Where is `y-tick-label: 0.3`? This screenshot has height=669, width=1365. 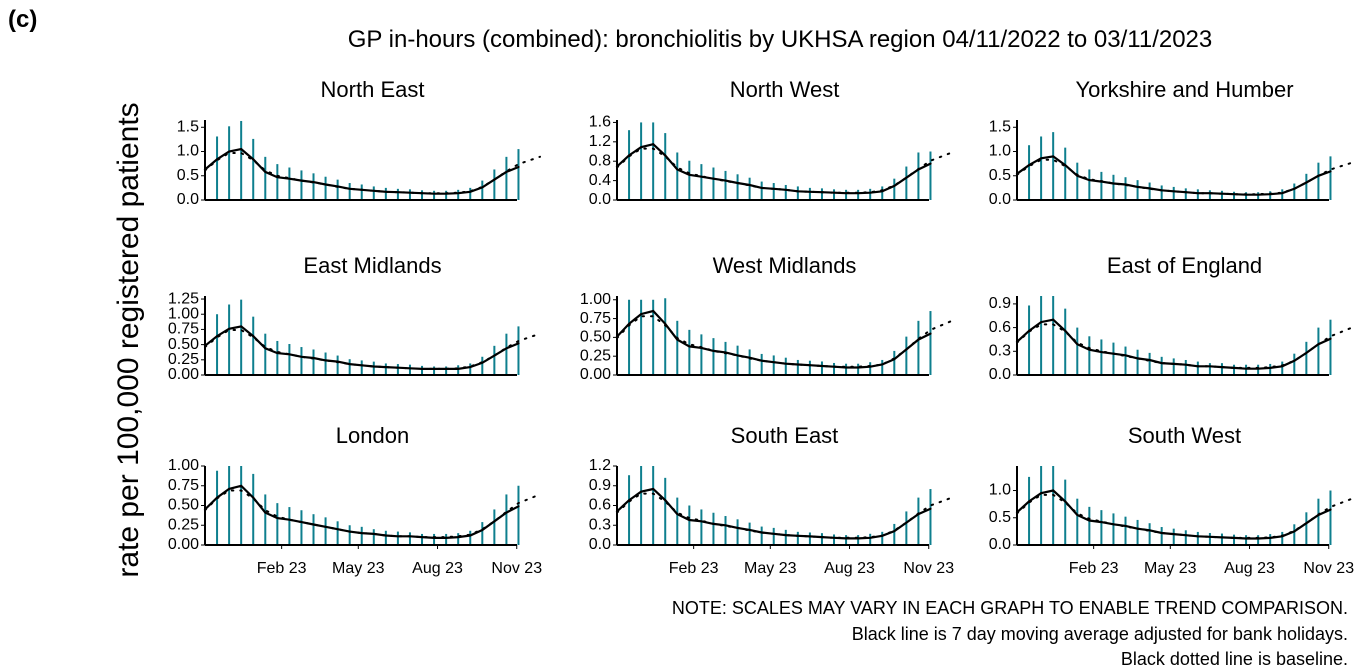 y-tick-label: 0.3 is located at coordinates (600, 524).